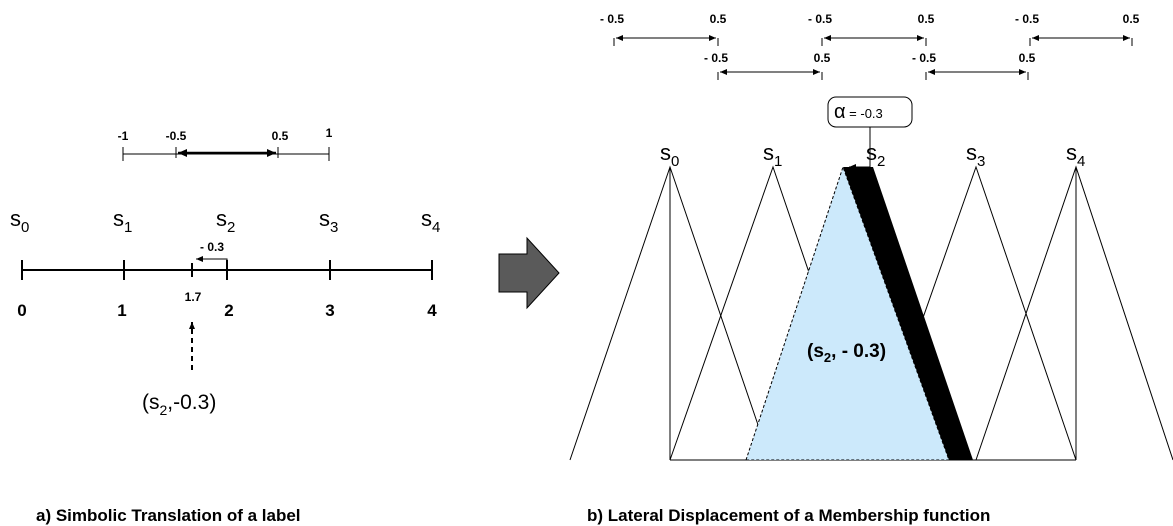 This screenshot has height=526, width=1173. I want to click on mf-label-s0: s0, so click(669, 155).